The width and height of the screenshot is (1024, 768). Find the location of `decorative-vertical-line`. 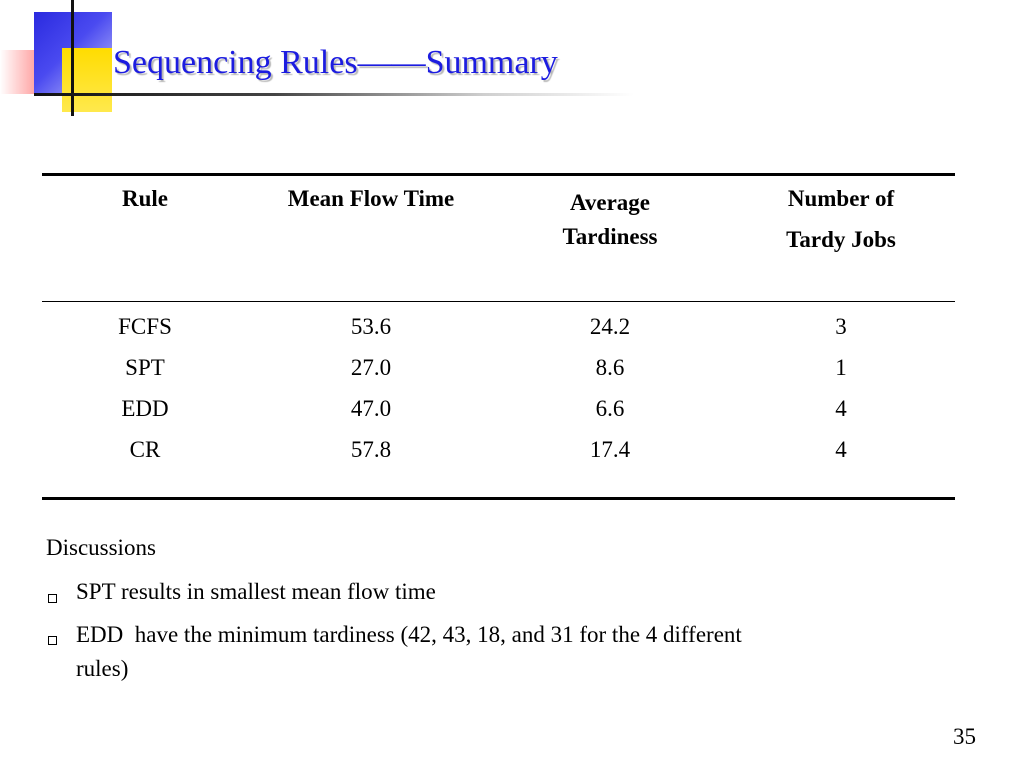

decorative-vertical-line is located at coordinates (72, 58).